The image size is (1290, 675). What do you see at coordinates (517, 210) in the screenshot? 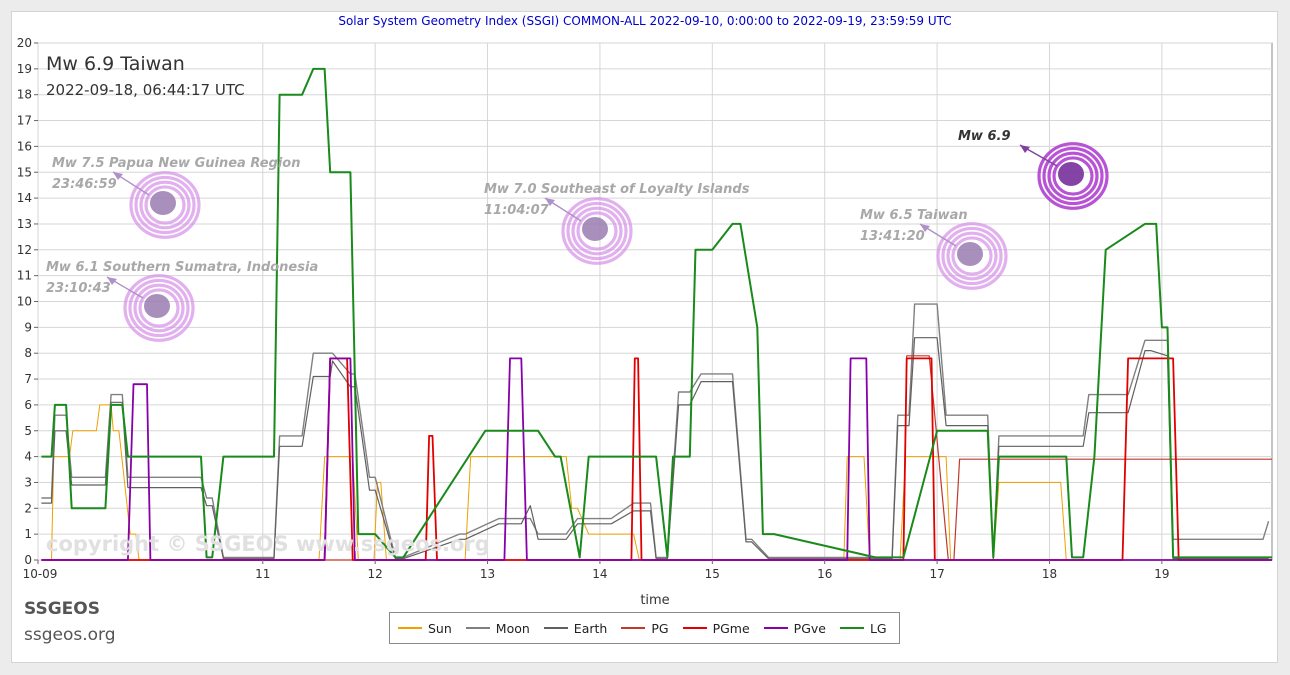
I see `event-time: 11:04:07` at bounding box center [517, 210].